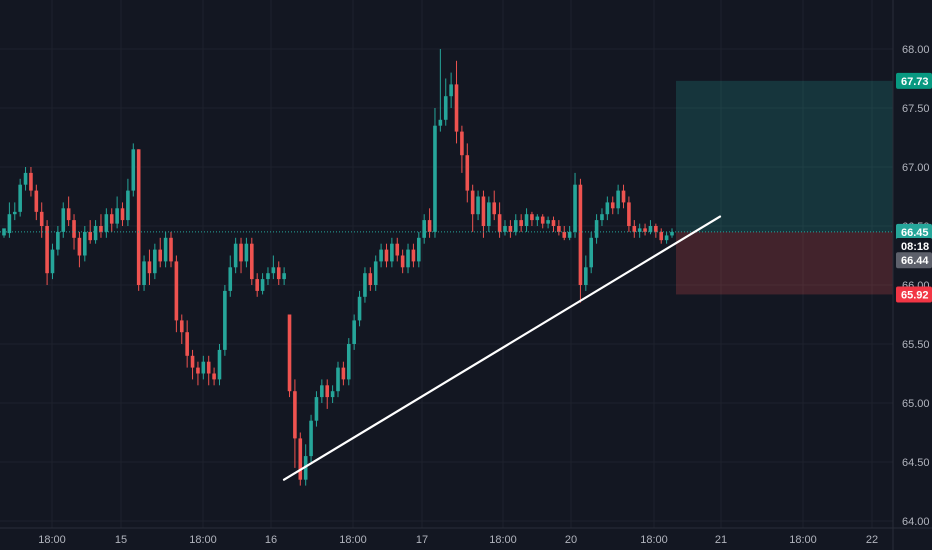  I want to click on y-tick-label: 67.00, so click(916, 168).